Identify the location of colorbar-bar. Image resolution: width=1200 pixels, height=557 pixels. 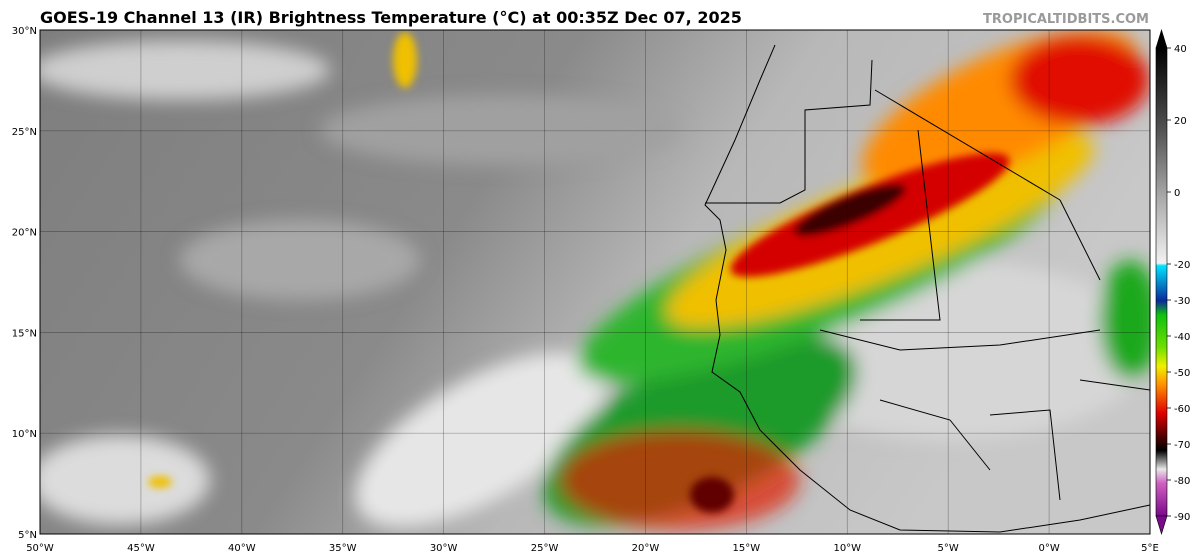
(1161, 282).